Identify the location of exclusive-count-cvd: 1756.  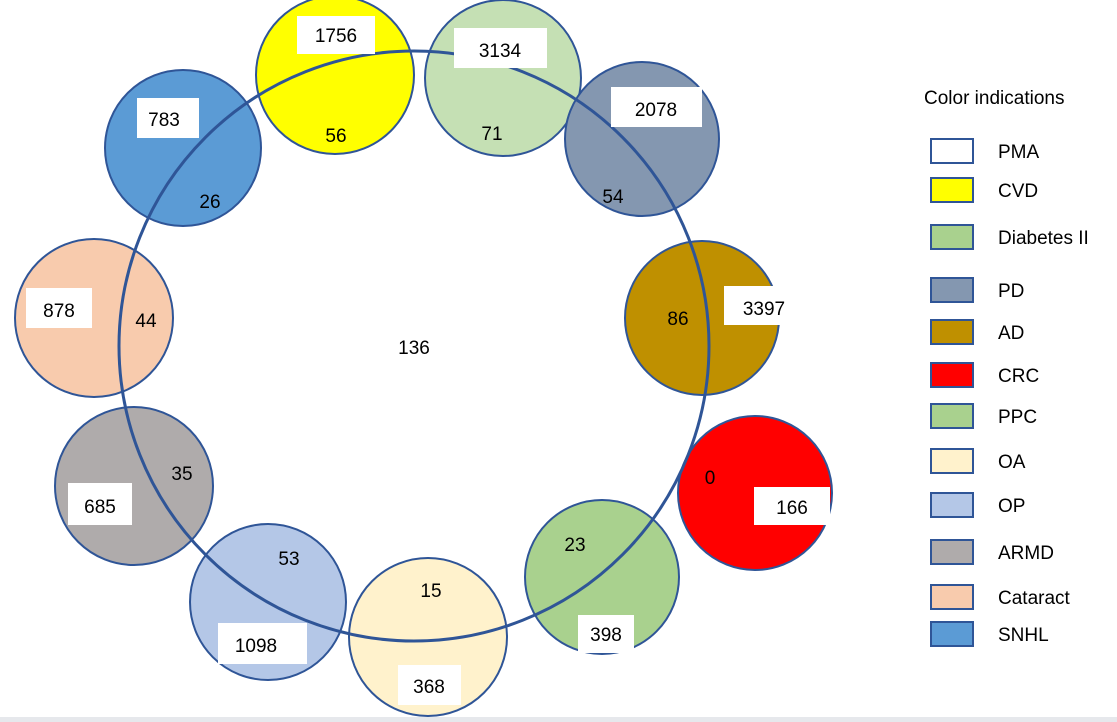
(336, 36).